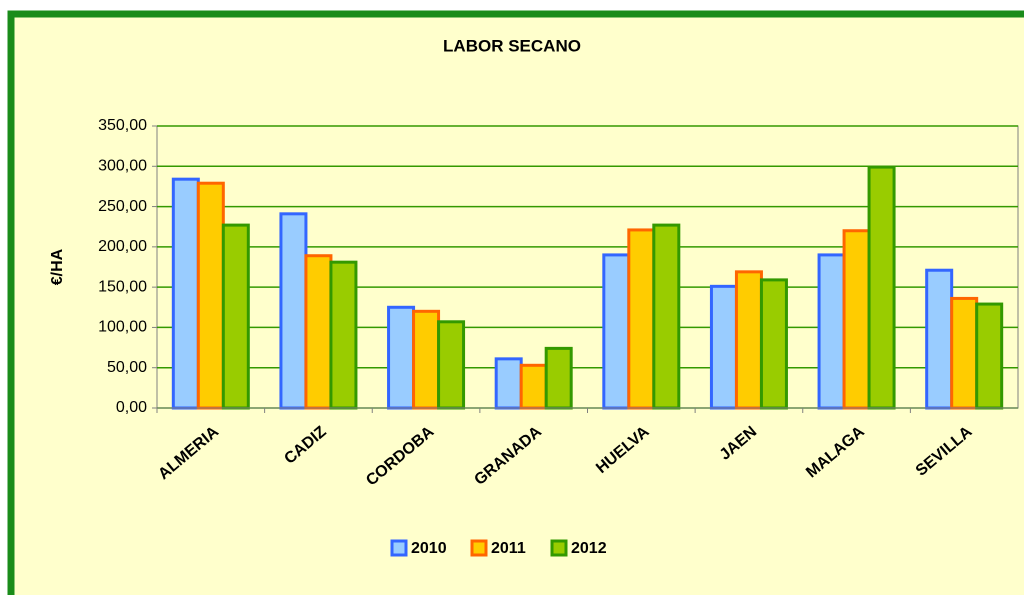  Describe the element at coordinates (429, 548) in the screenshot. I see `legend-label: 2010` at that location.